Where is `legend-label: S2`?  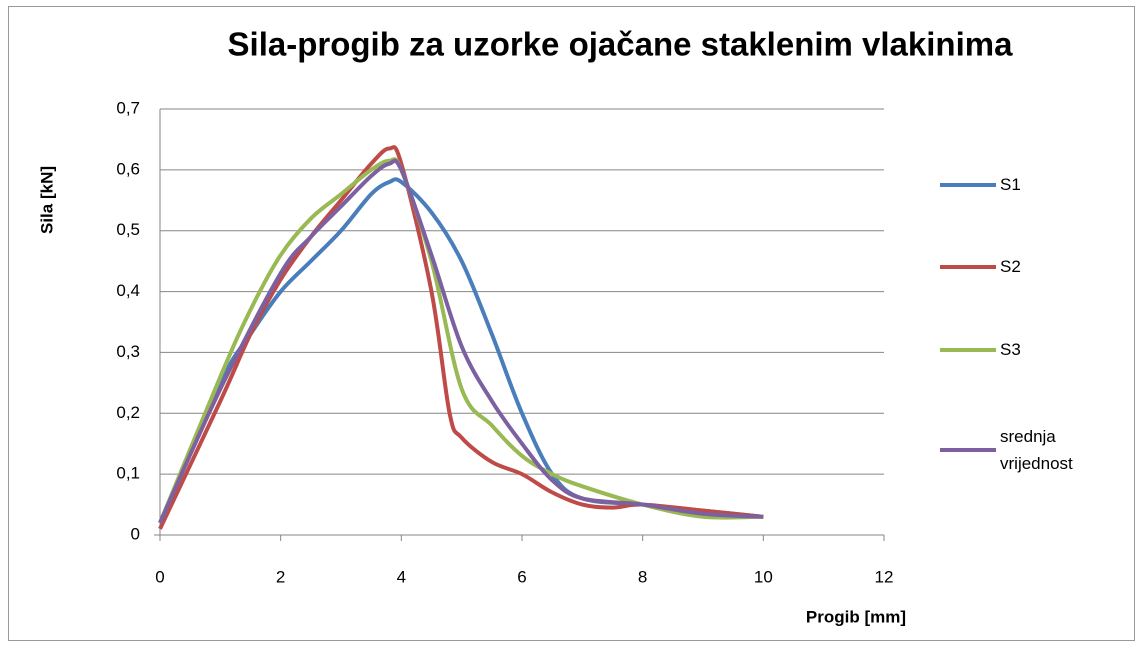 legend-label: S2 is located at coordinates (1010, 266).